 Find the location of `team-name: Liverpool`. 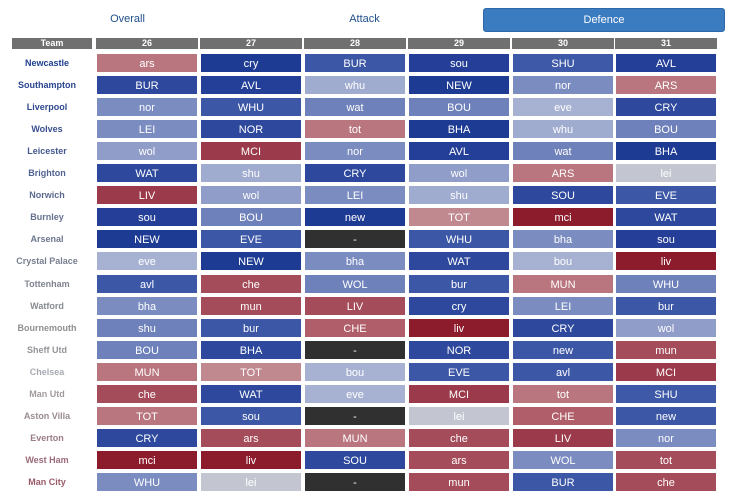

team-name: Liverpool is located at coordinates (47, 107).